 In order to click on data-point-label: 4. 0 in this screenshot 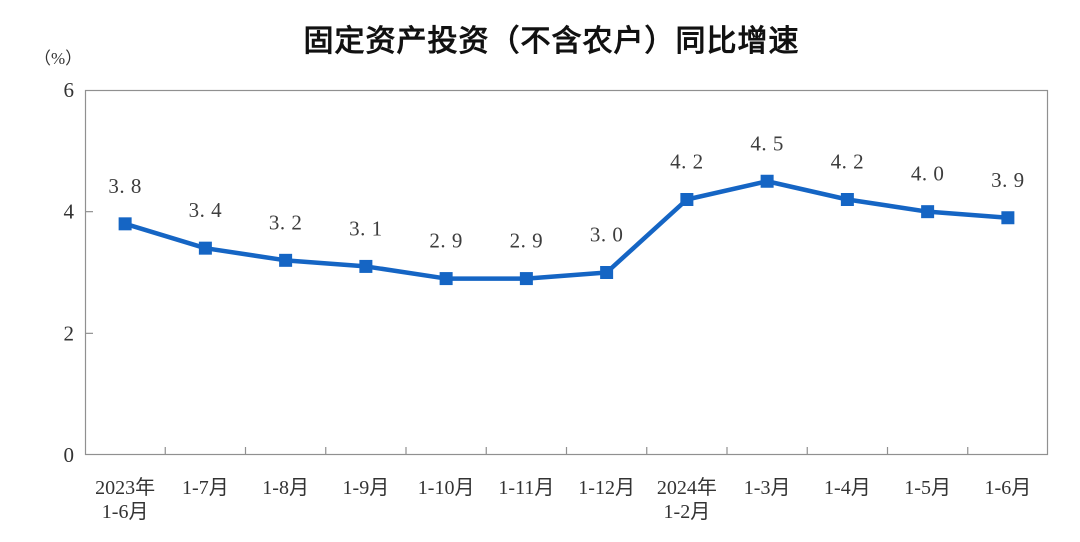, I will do `click(928, 174)`.